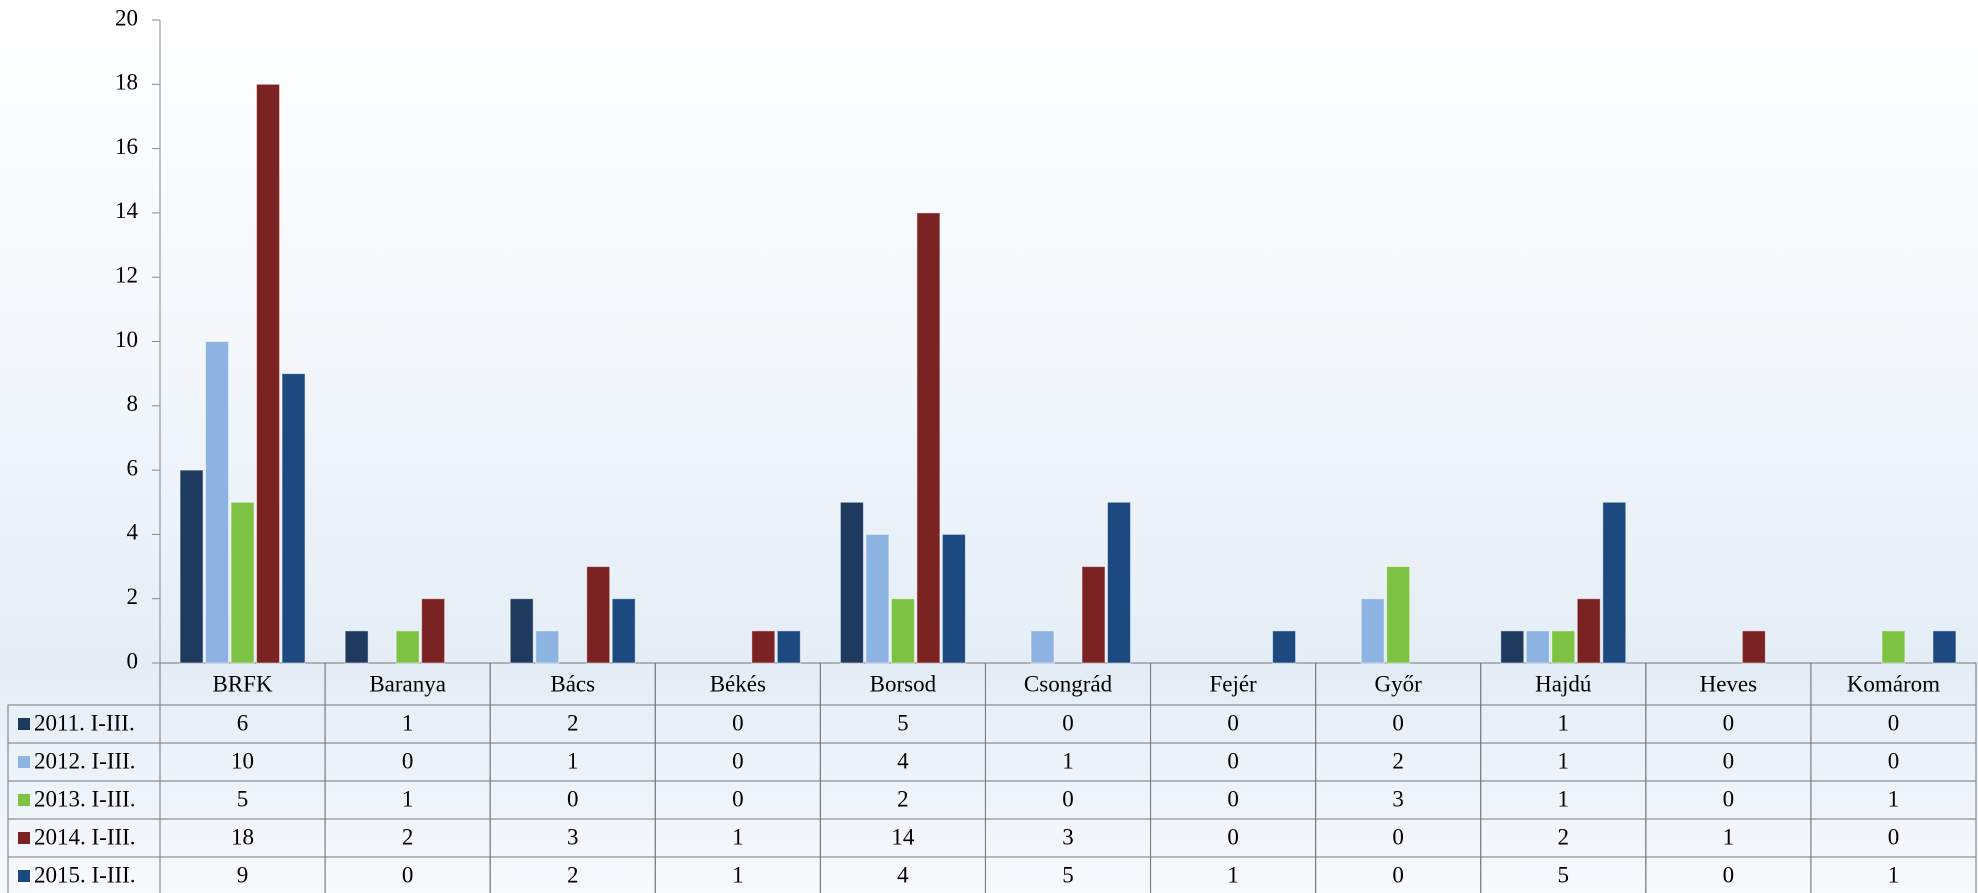  I want to click on y-tick-label: 2, so click(133, 596).